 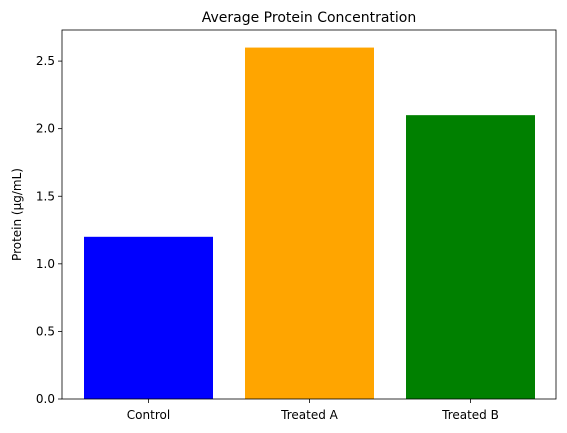 What do you see at coordinates (470, 415) in the screenshot?
I see `x-tick-label: Treated B` at bounding box center [470, 415].